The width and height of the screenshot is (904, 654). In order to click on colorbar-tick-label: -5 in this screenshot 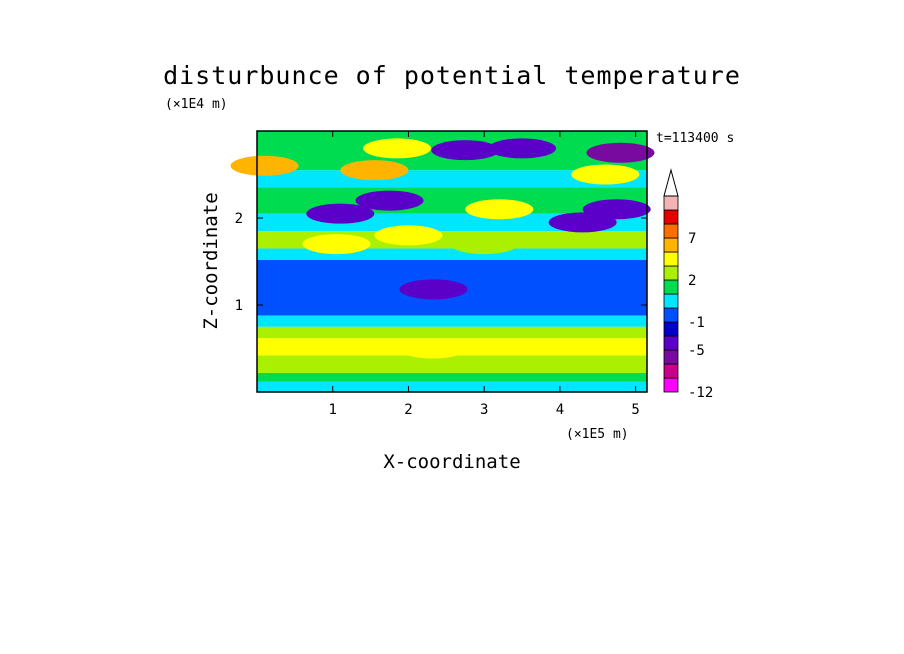, I will do `click(696, 351)`.